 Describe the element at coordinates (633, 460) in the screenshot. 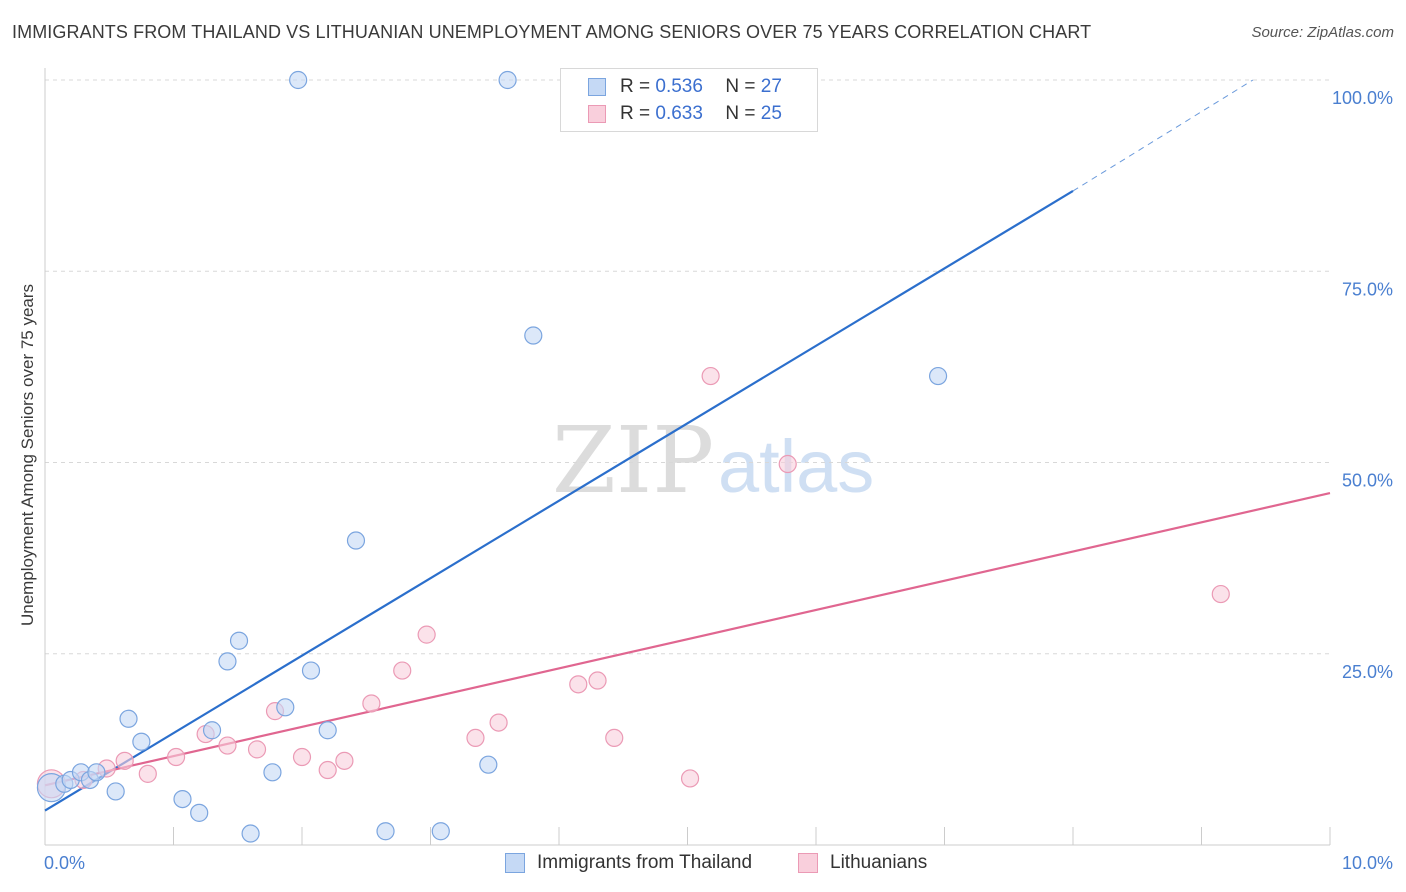

I see `watermark-zip: ZIP` at that location.